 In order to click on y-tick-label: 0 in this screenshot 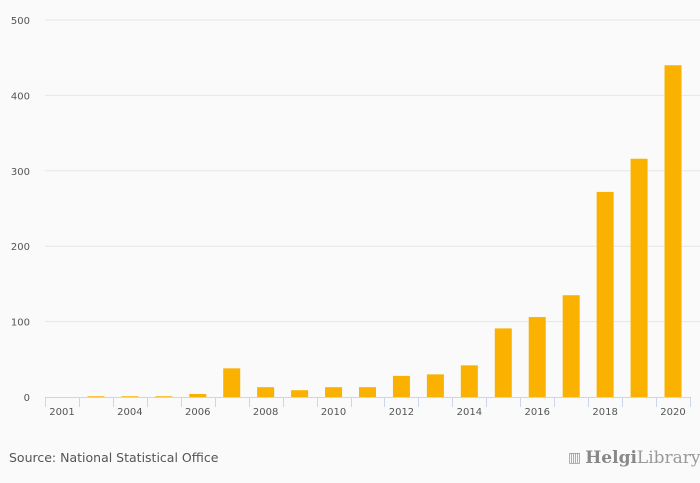, I will do `click(27, 398)`.